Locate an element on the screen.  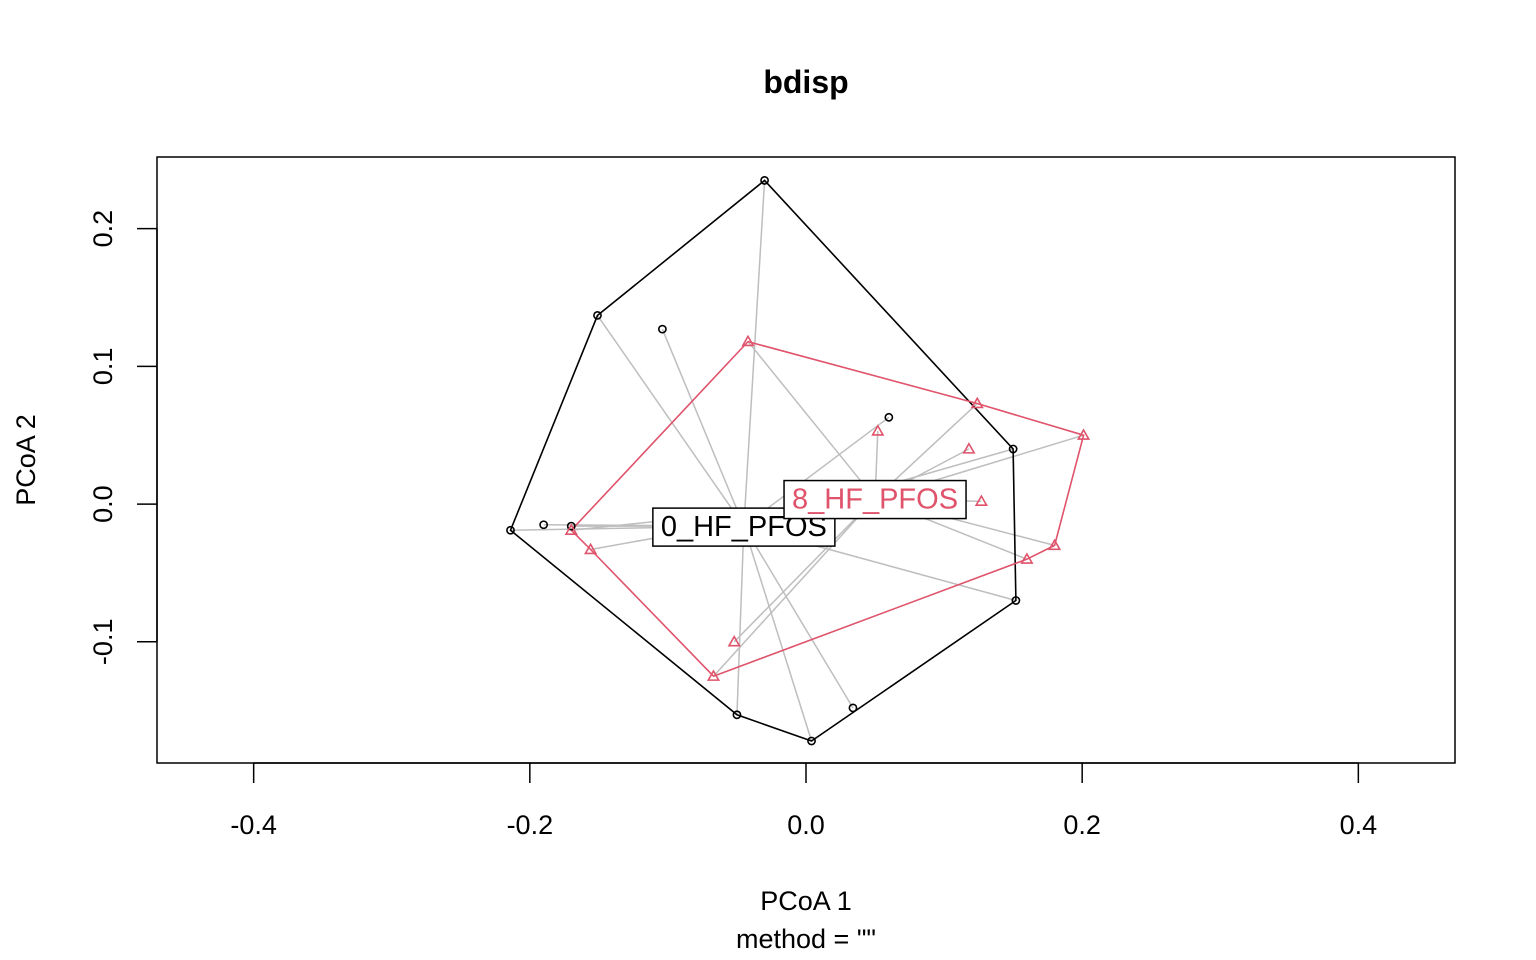
chart-title: bdisp is located at coordinates (805, 82).